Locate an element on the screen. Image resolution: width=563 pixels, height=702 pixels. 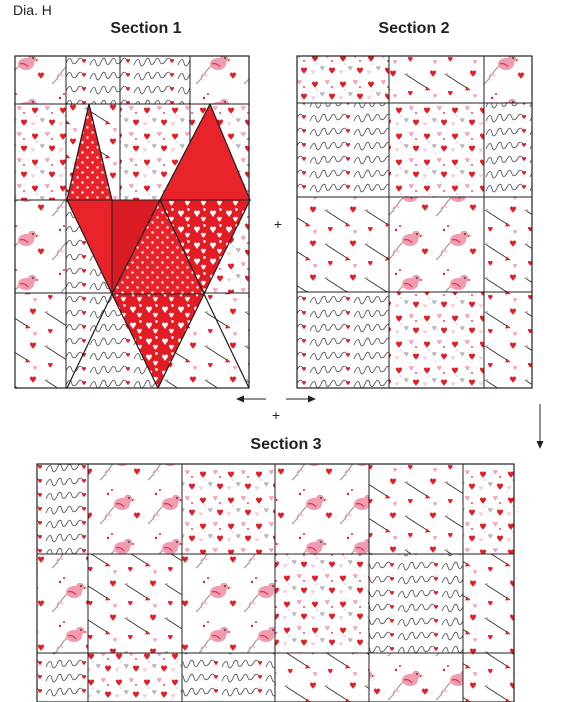
plus-sign-below-sections: + is located at coordinates (276, 415).